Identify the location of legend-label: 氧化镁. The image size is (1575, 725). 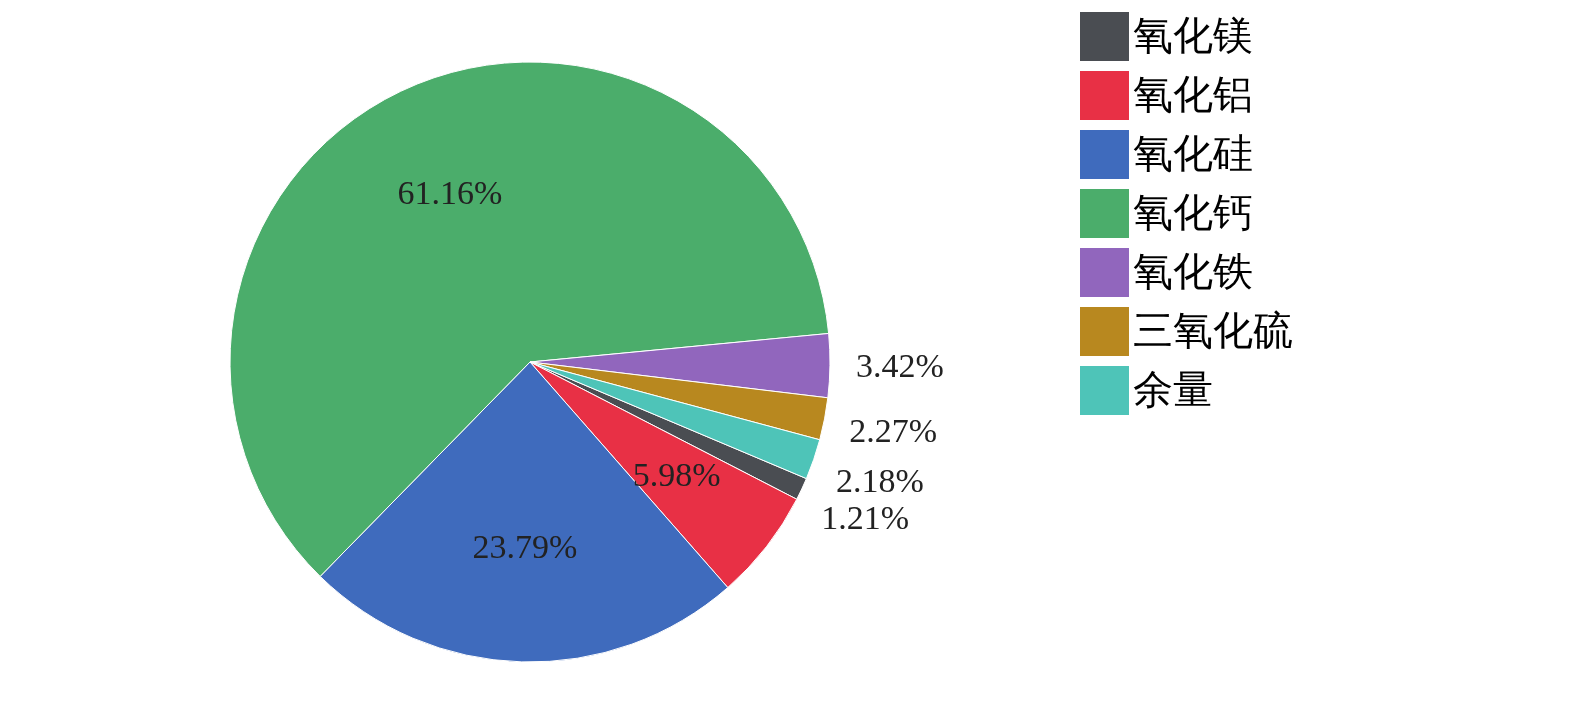
(1193, 35).